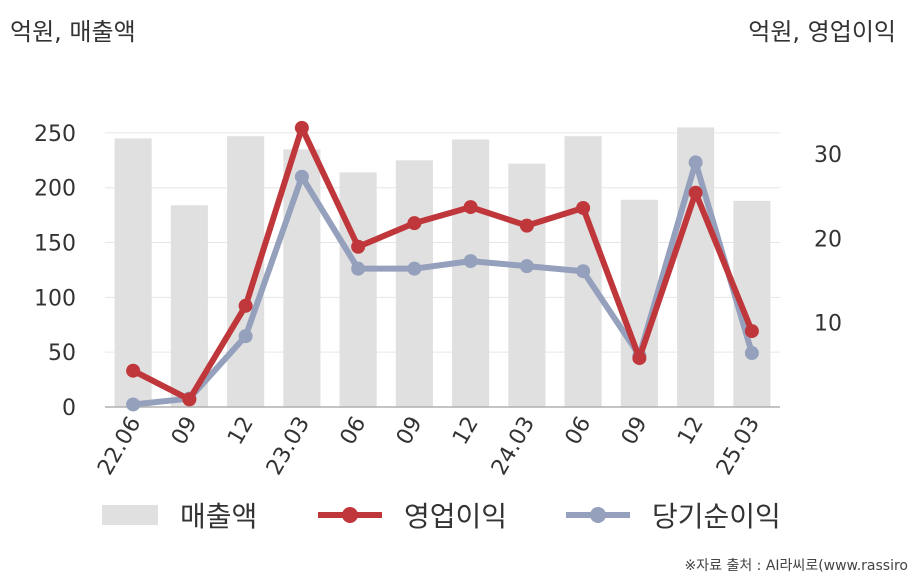 The width and height of the screenshot is (908, 580). I want to click on right-axis-unit: 억원, 영업이익, so click(822, 32).